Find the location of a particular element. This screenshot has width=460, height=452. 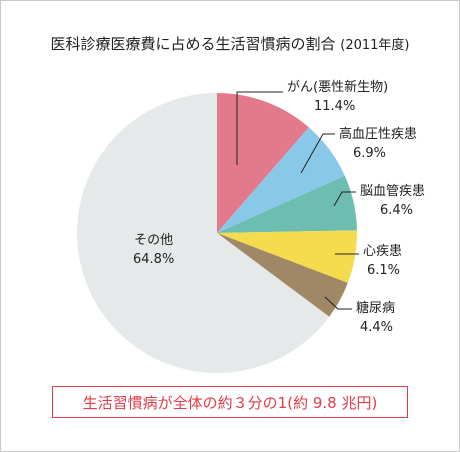

slice-name: 糖尿病 is located at coordinates (376, 308).